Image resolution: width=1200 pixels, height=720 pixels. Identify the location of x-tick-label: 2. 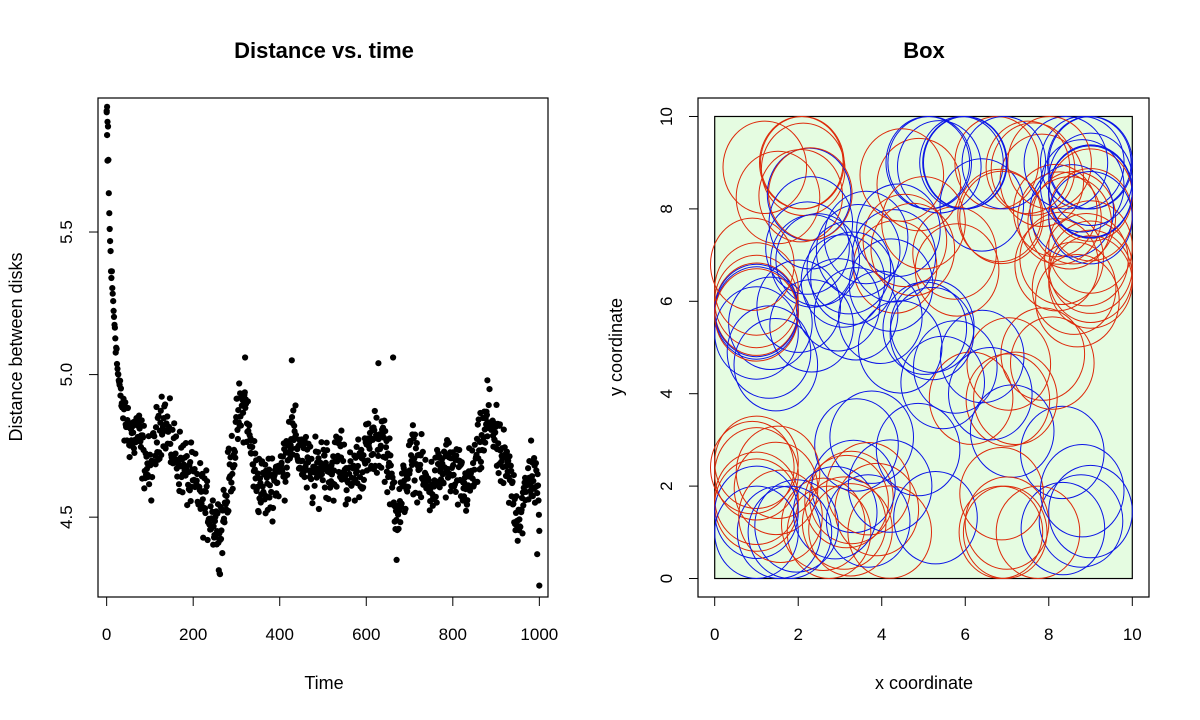
(797, 634).